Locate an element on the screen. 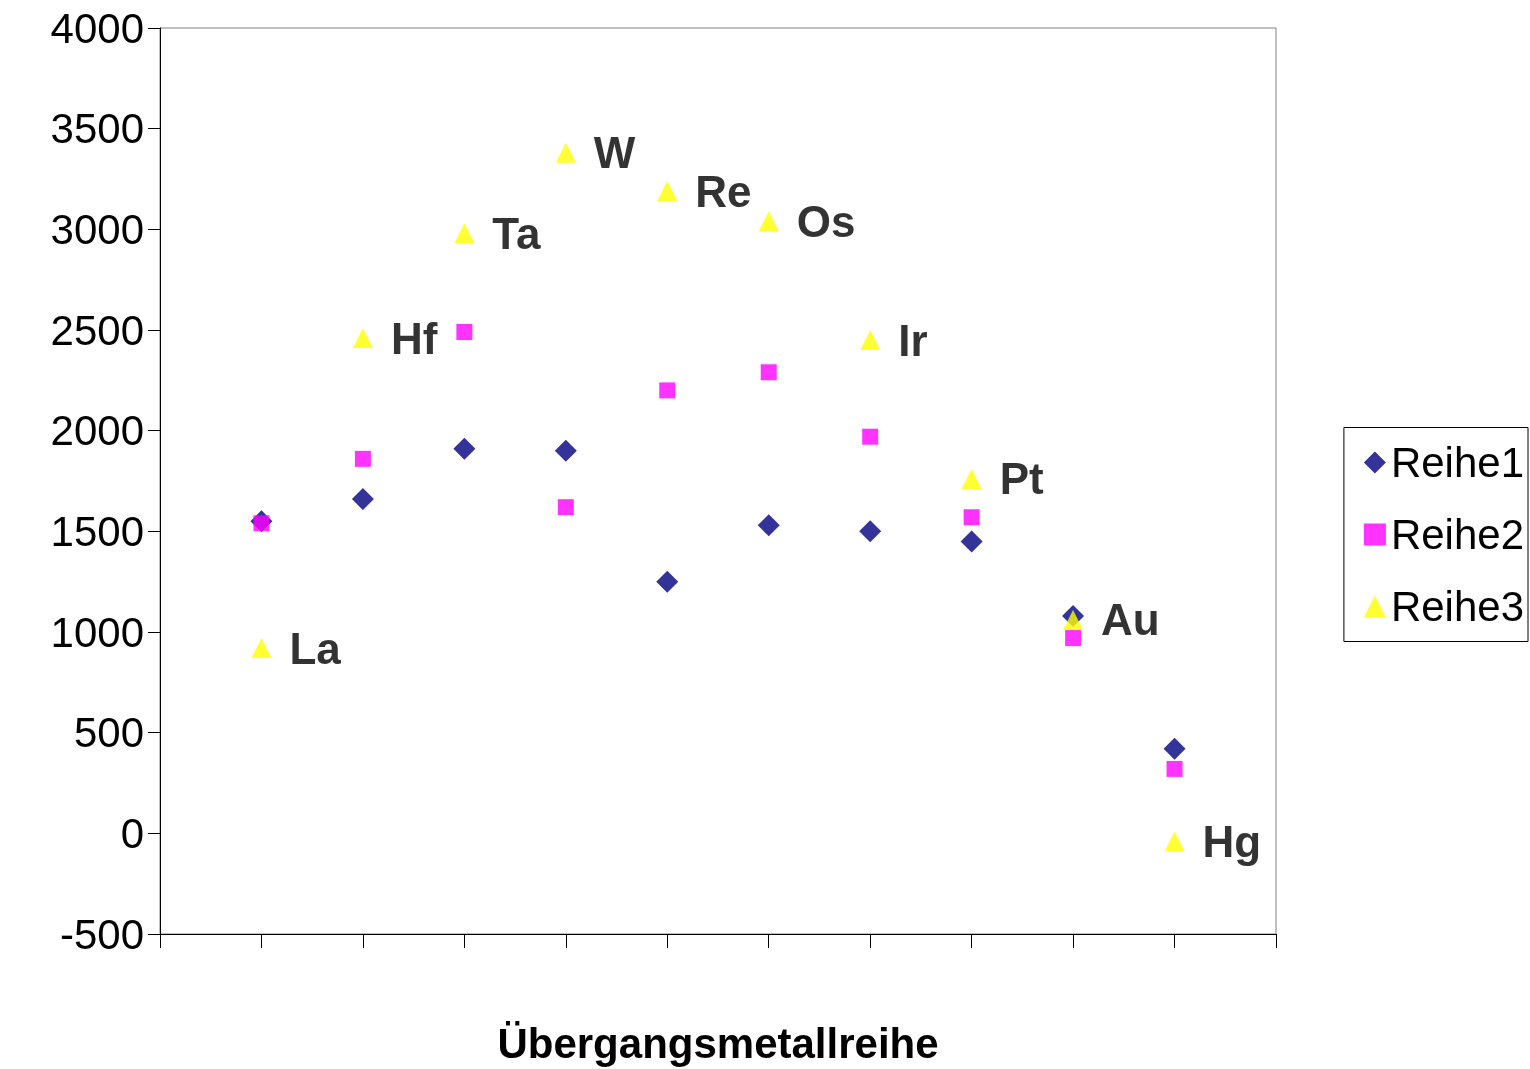 The image size is (1530, 1069). y-tick-label: 500 is located at coordinates (108, 733).